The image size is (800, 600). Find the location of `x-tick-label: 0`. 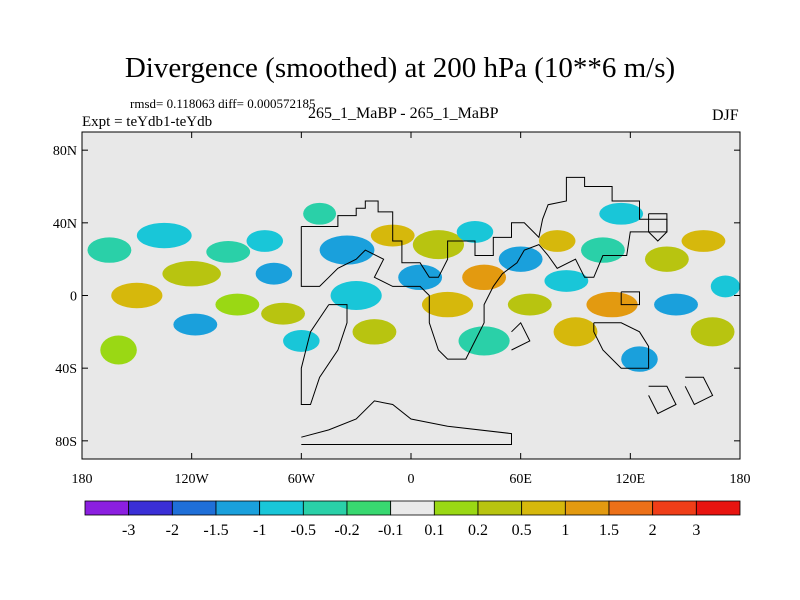

x-tick-label: 0 is located at coordinates (411, 479).